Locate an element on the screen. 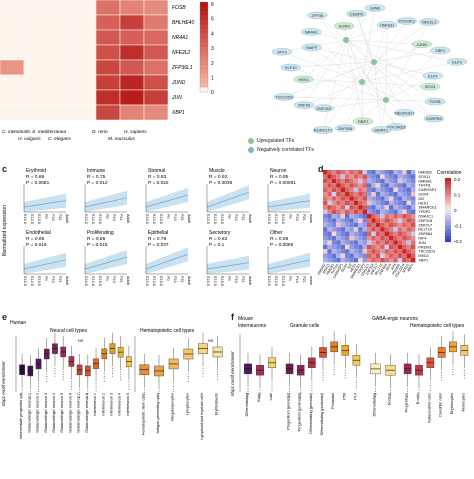  corr-gene-label: MLLT10 is located at coordinates (425, 230).